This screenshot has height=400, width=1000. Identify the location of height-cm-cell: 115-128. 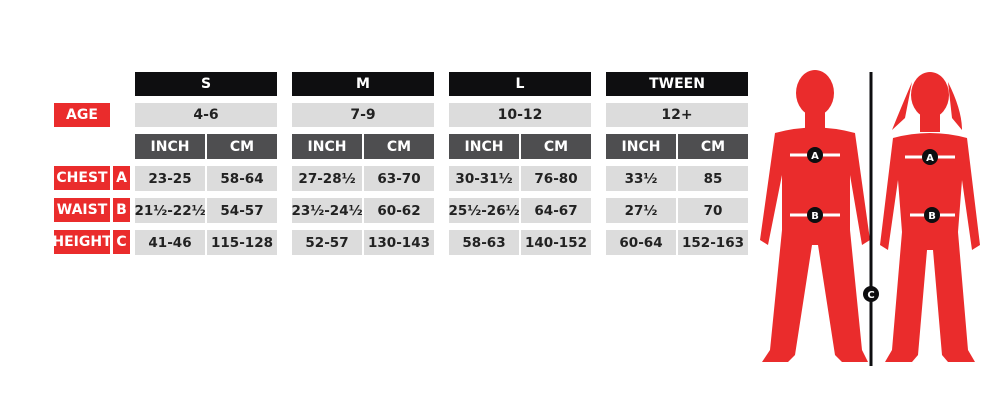
(242, 242).